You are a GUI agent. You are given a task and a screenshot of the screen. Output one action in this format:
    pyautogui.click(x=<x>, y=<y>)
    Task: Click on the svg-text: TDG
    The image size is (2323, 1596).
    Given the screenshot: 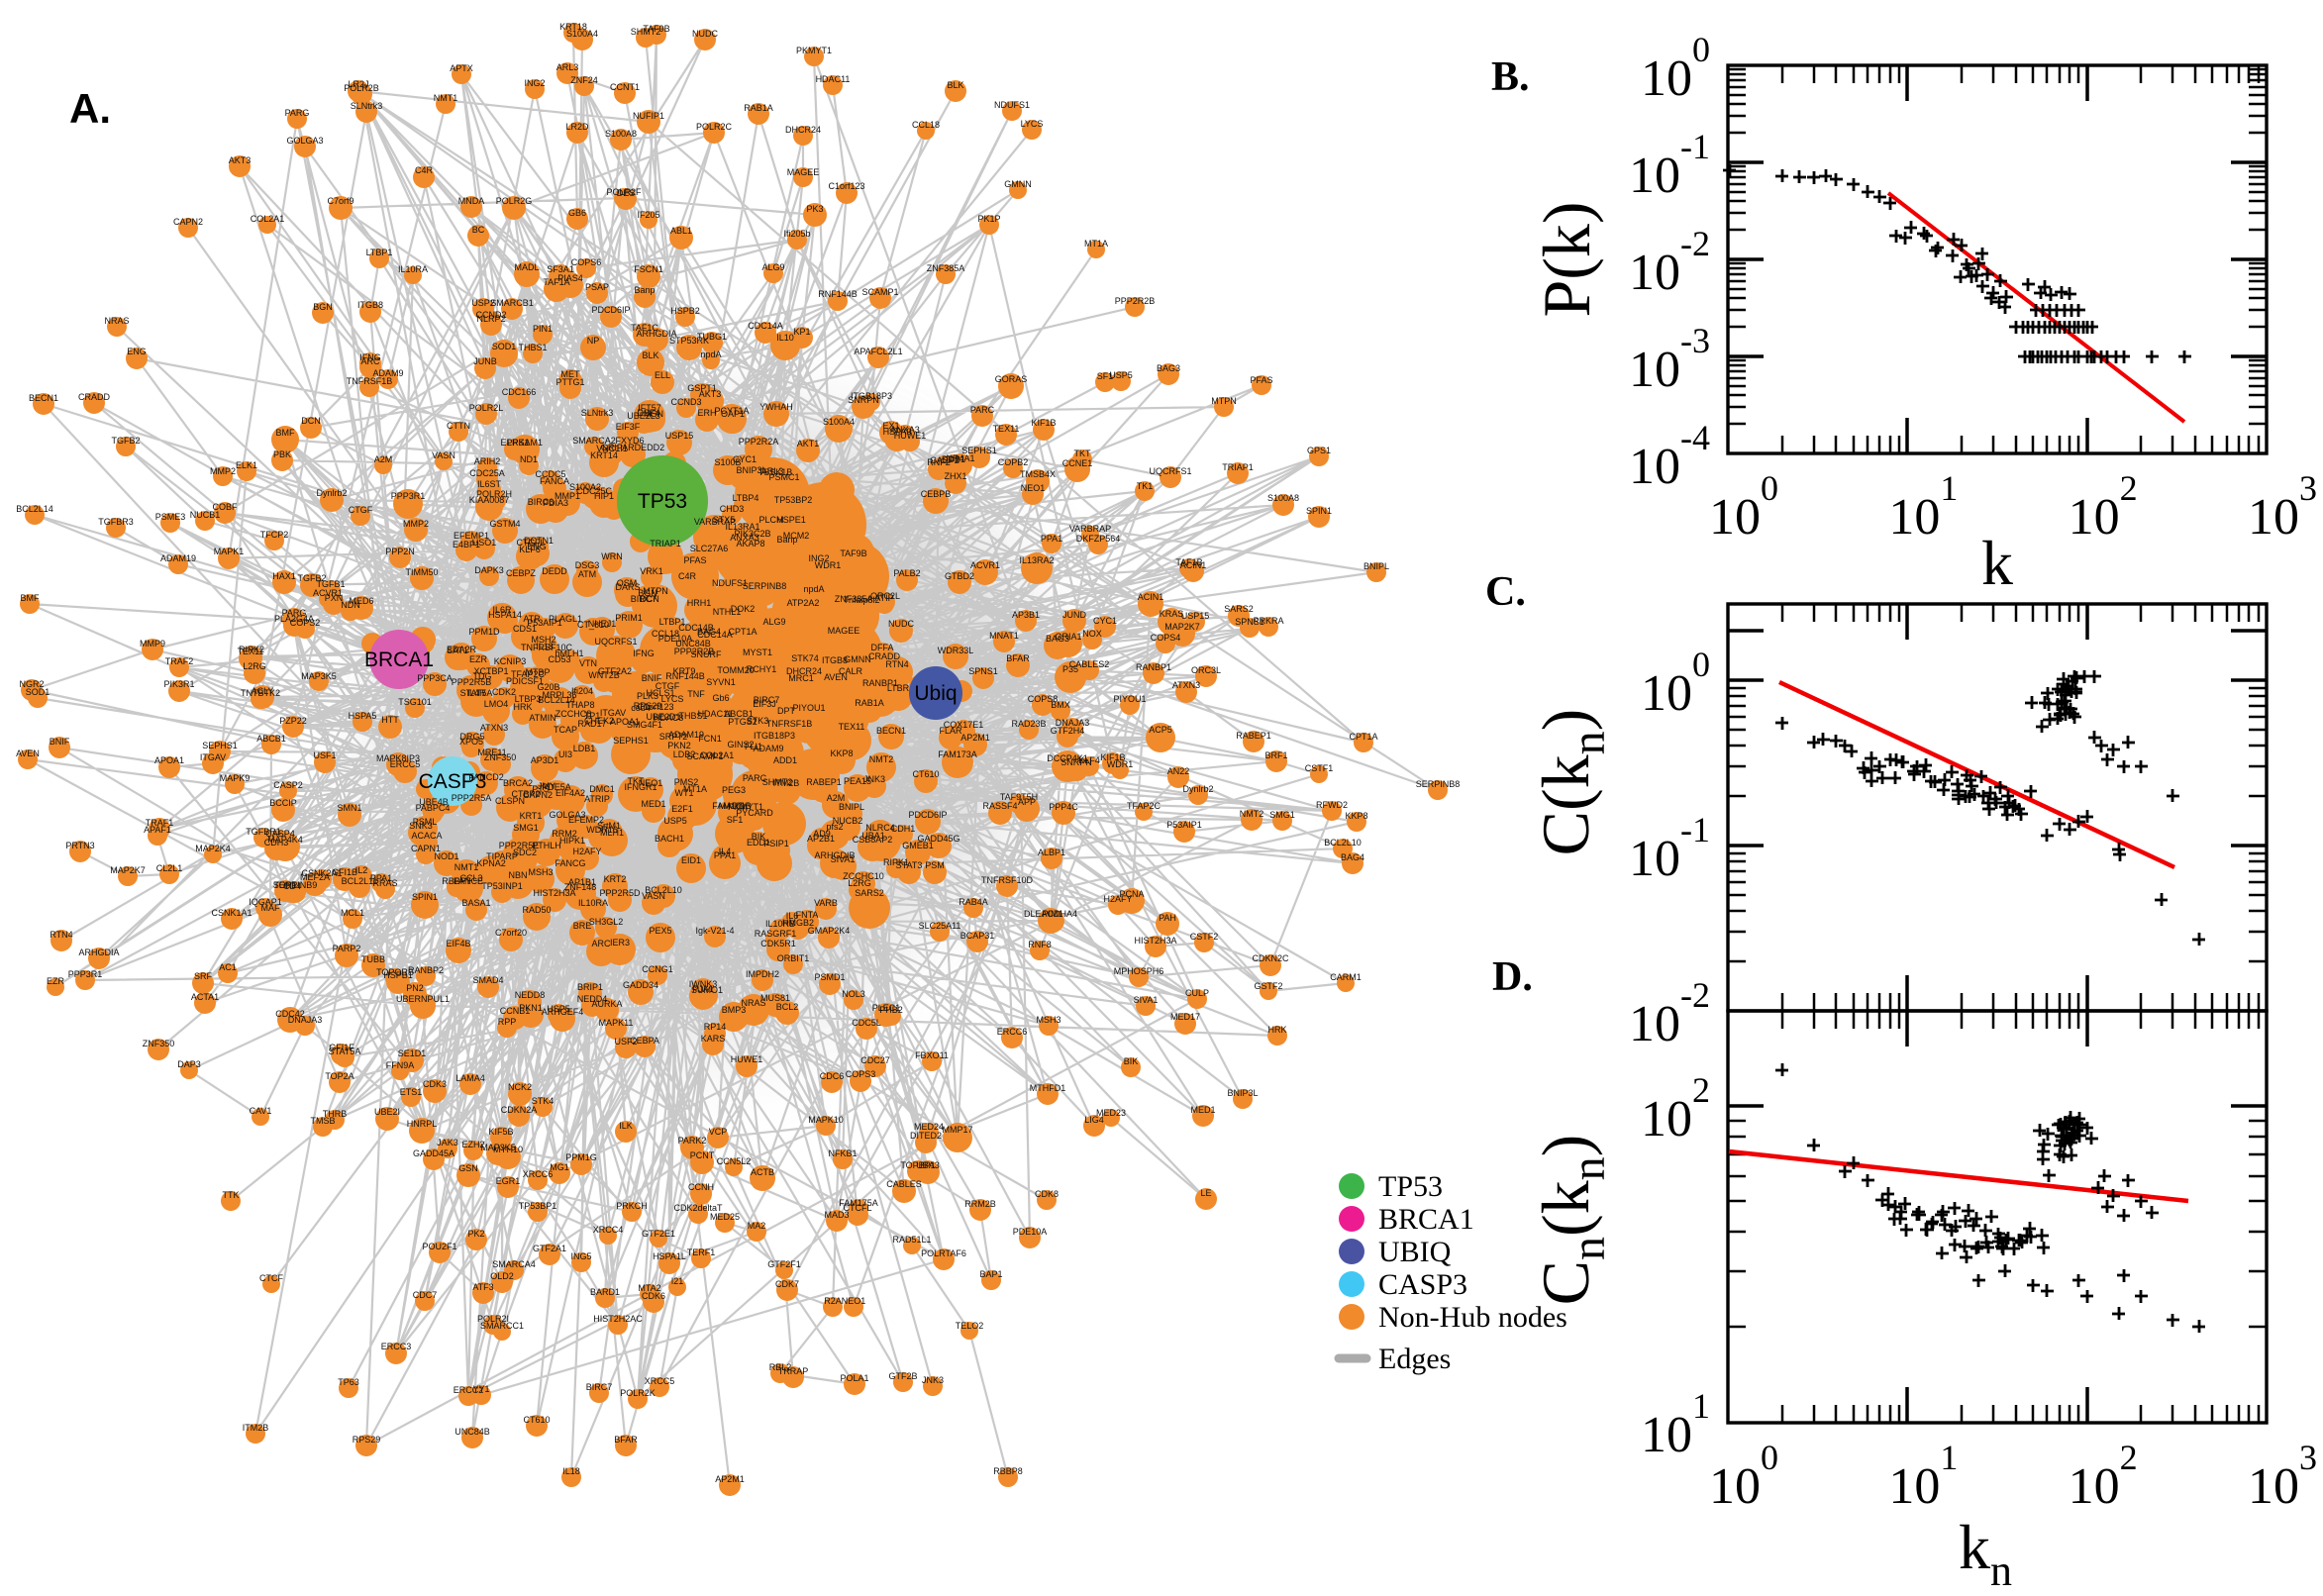 What is the action you would take?
    pyautogui.click(x=483, y=676)
    